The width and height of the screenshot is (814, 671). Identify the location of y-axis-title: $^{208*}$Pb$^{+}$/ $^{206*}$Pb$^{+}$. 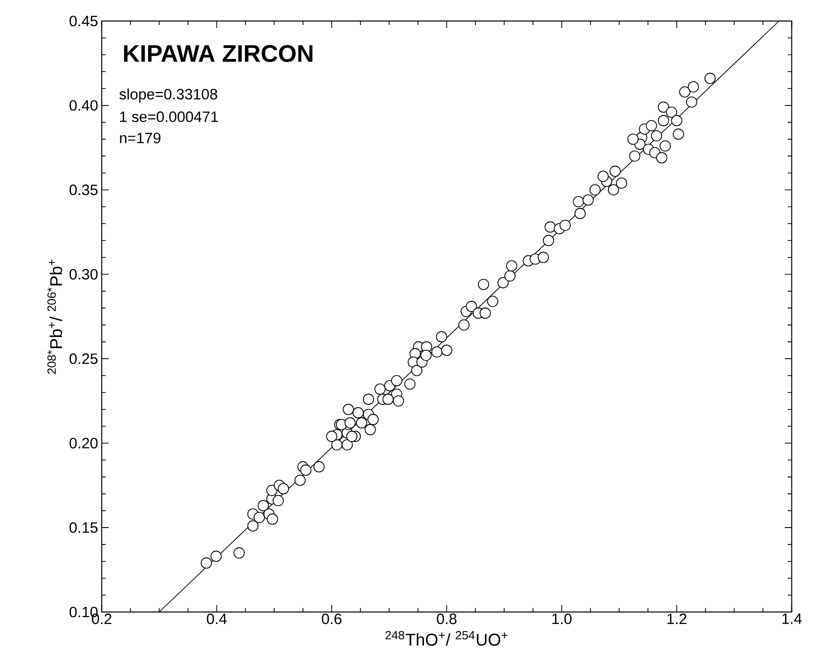
(54, 317).